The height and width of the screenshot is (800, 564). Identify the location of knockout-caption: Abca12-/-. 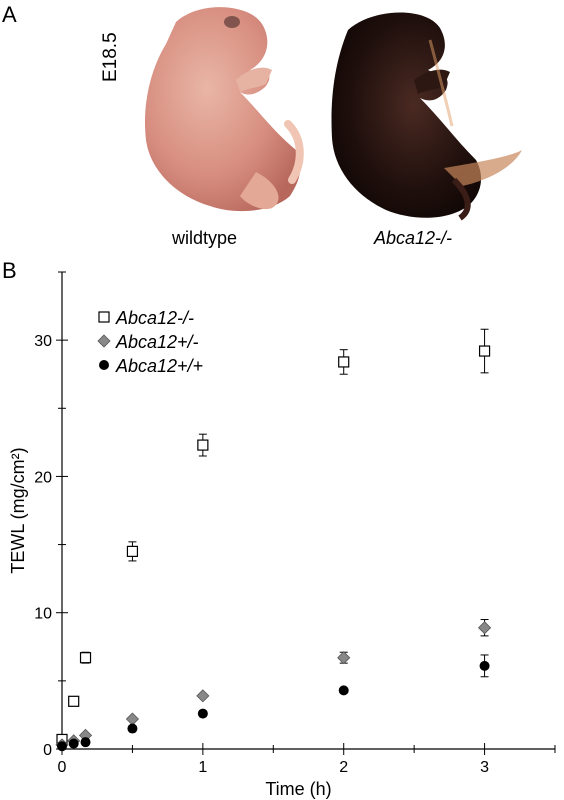
(413, 238).